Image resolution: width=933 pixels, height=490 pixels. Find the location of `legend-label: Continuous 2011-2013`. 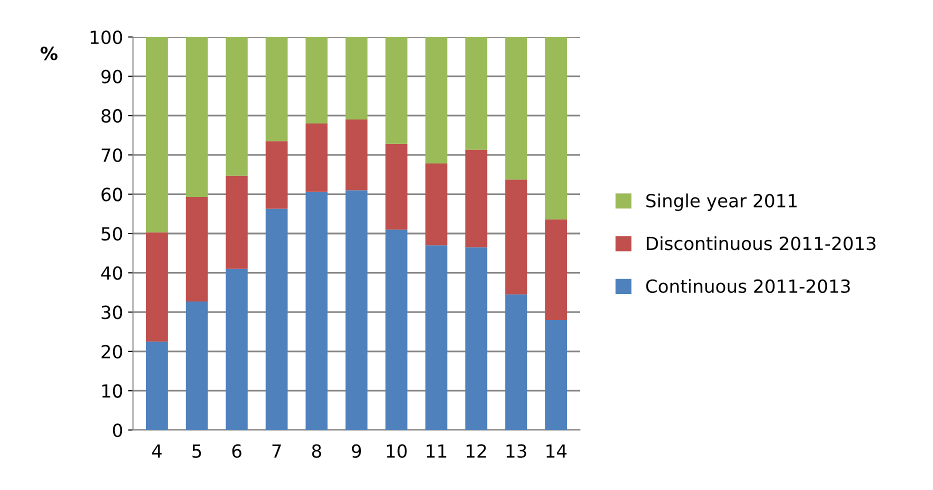

legend-label: Continuous 2011-2013 is located at coordinates (748, 286).